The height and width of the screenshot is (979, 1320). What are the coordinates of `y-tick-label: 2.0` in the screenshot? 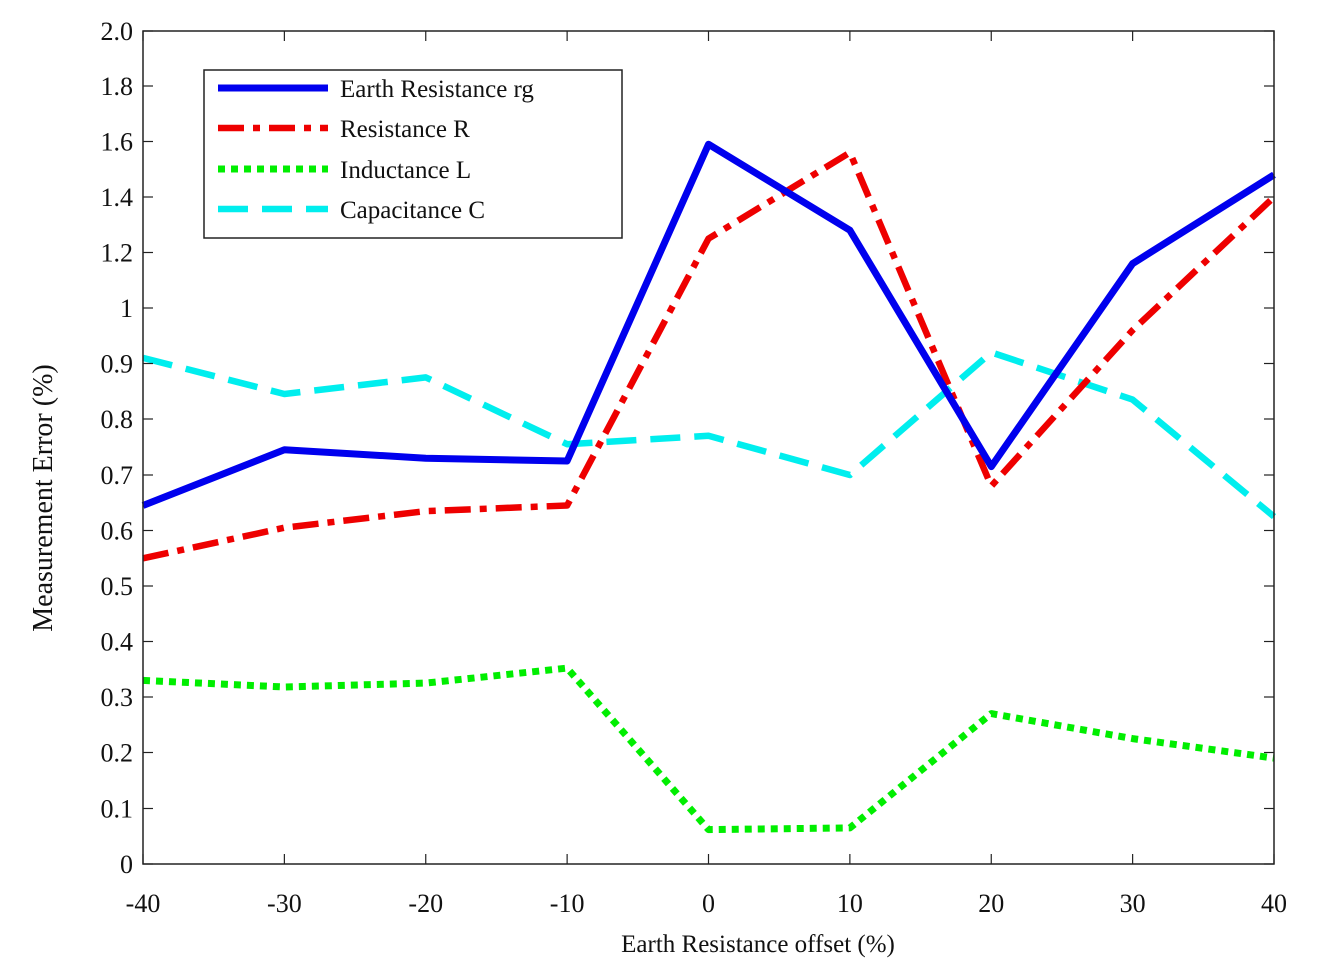 It's located at (117, 31).